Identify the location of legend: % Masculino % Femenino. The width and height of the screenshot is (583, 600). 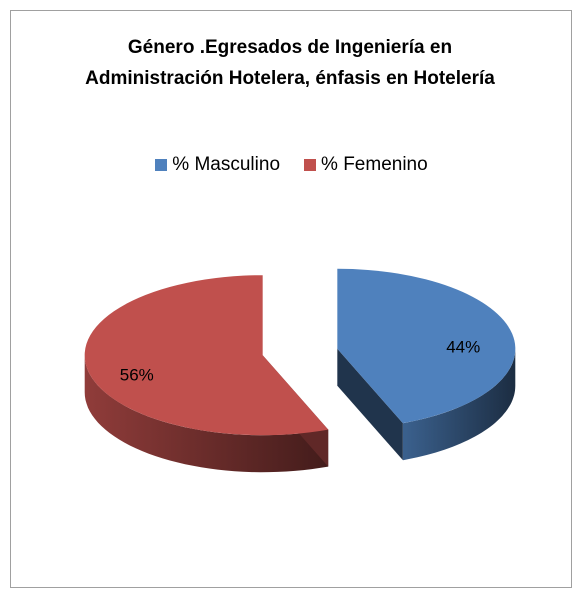
(291, 165).